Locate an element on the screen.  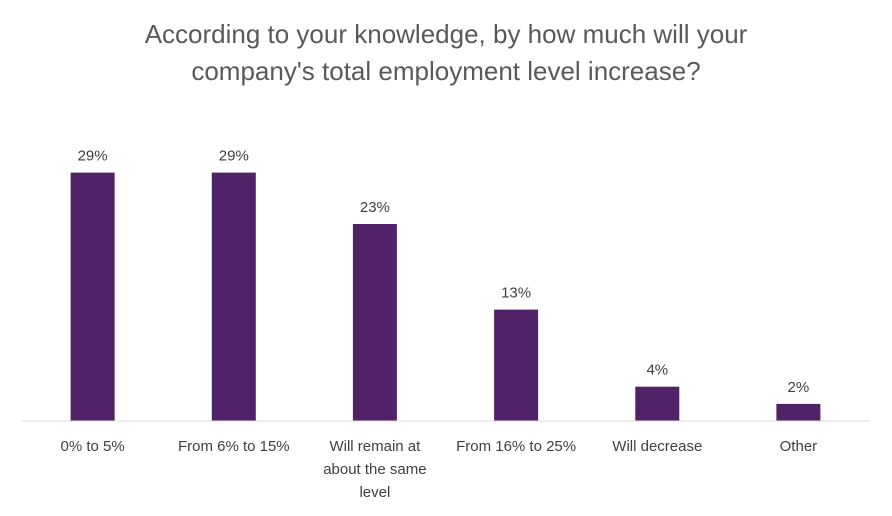
data-label-1: 29% is located at coordinates (234, 156).